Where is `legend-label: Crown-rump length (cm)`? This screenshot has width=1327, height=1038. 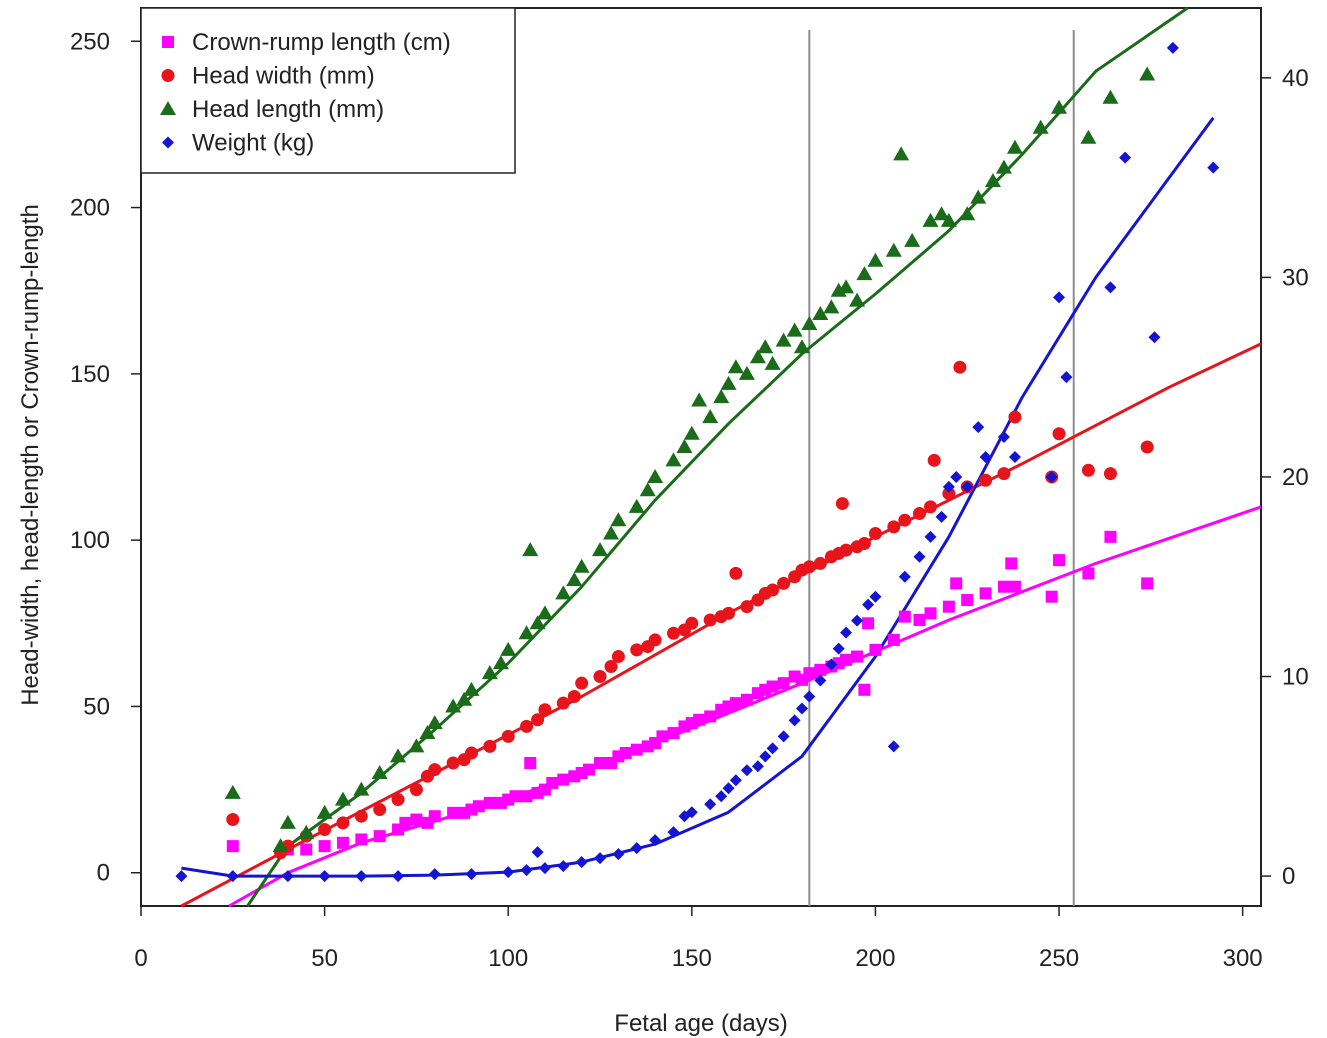 legend-label: Crown-rump length (cm) is located at coordinates (321, 42).